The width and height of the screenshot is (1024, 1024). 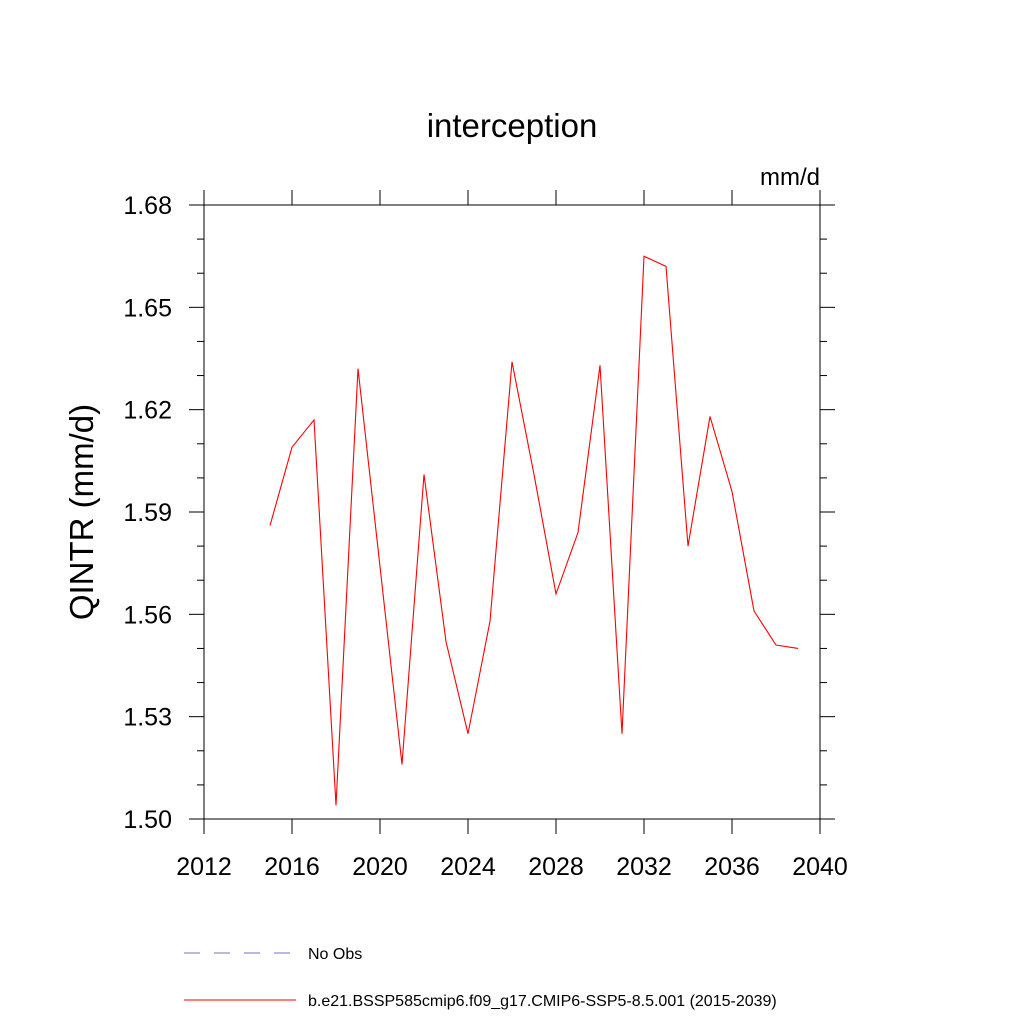 What do you see at coordinates (468, 867) in the screenshot?
I see `x-tick-label: 2024` at bounding box center [468, 867].